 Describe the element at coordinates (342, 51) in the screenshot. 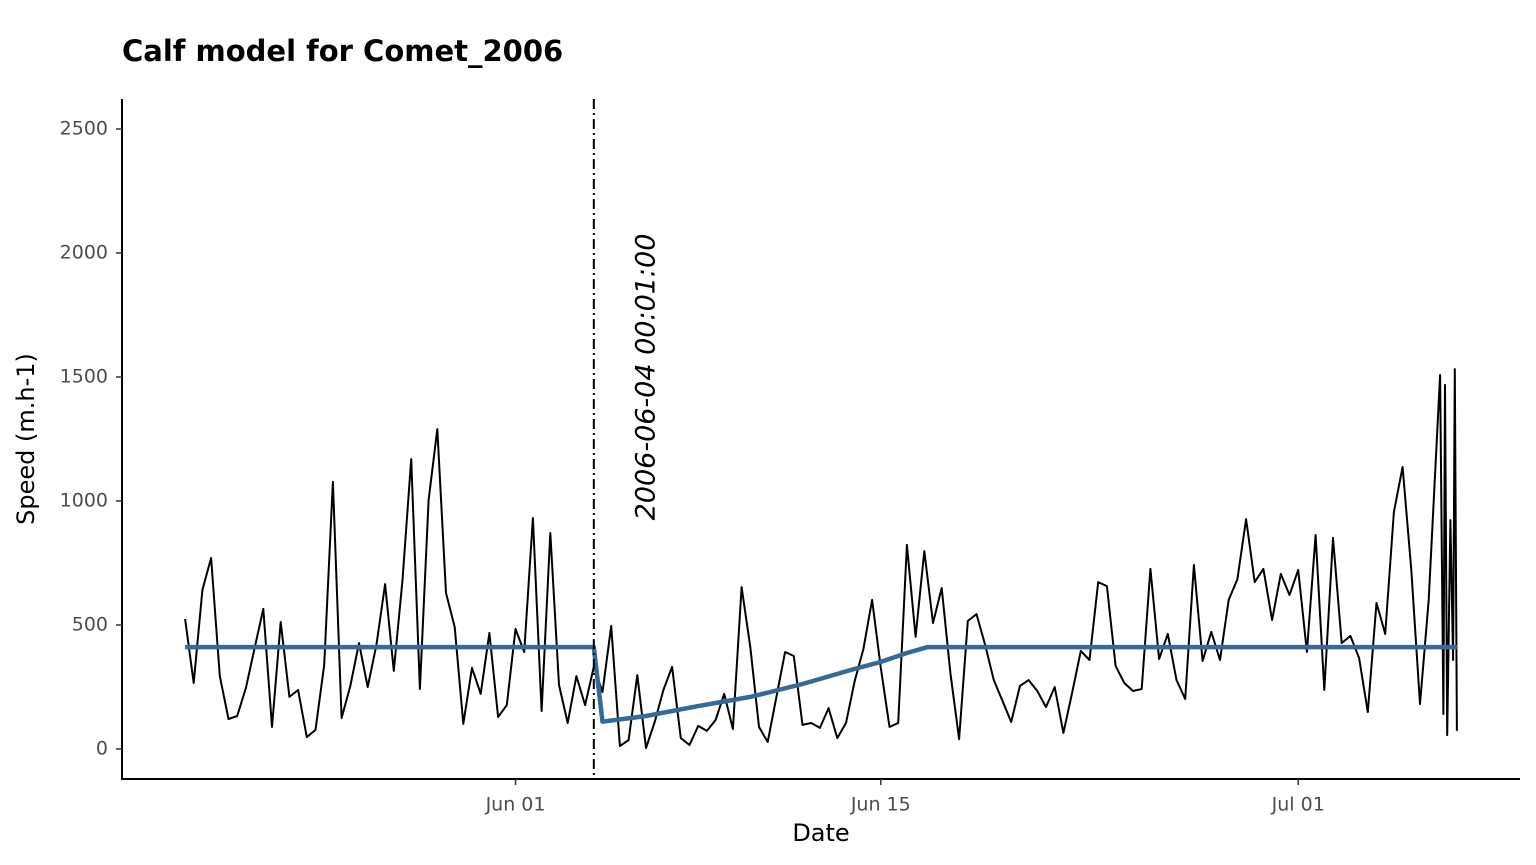

I see `chart-title: Calf model for Comet_2006` at that location.